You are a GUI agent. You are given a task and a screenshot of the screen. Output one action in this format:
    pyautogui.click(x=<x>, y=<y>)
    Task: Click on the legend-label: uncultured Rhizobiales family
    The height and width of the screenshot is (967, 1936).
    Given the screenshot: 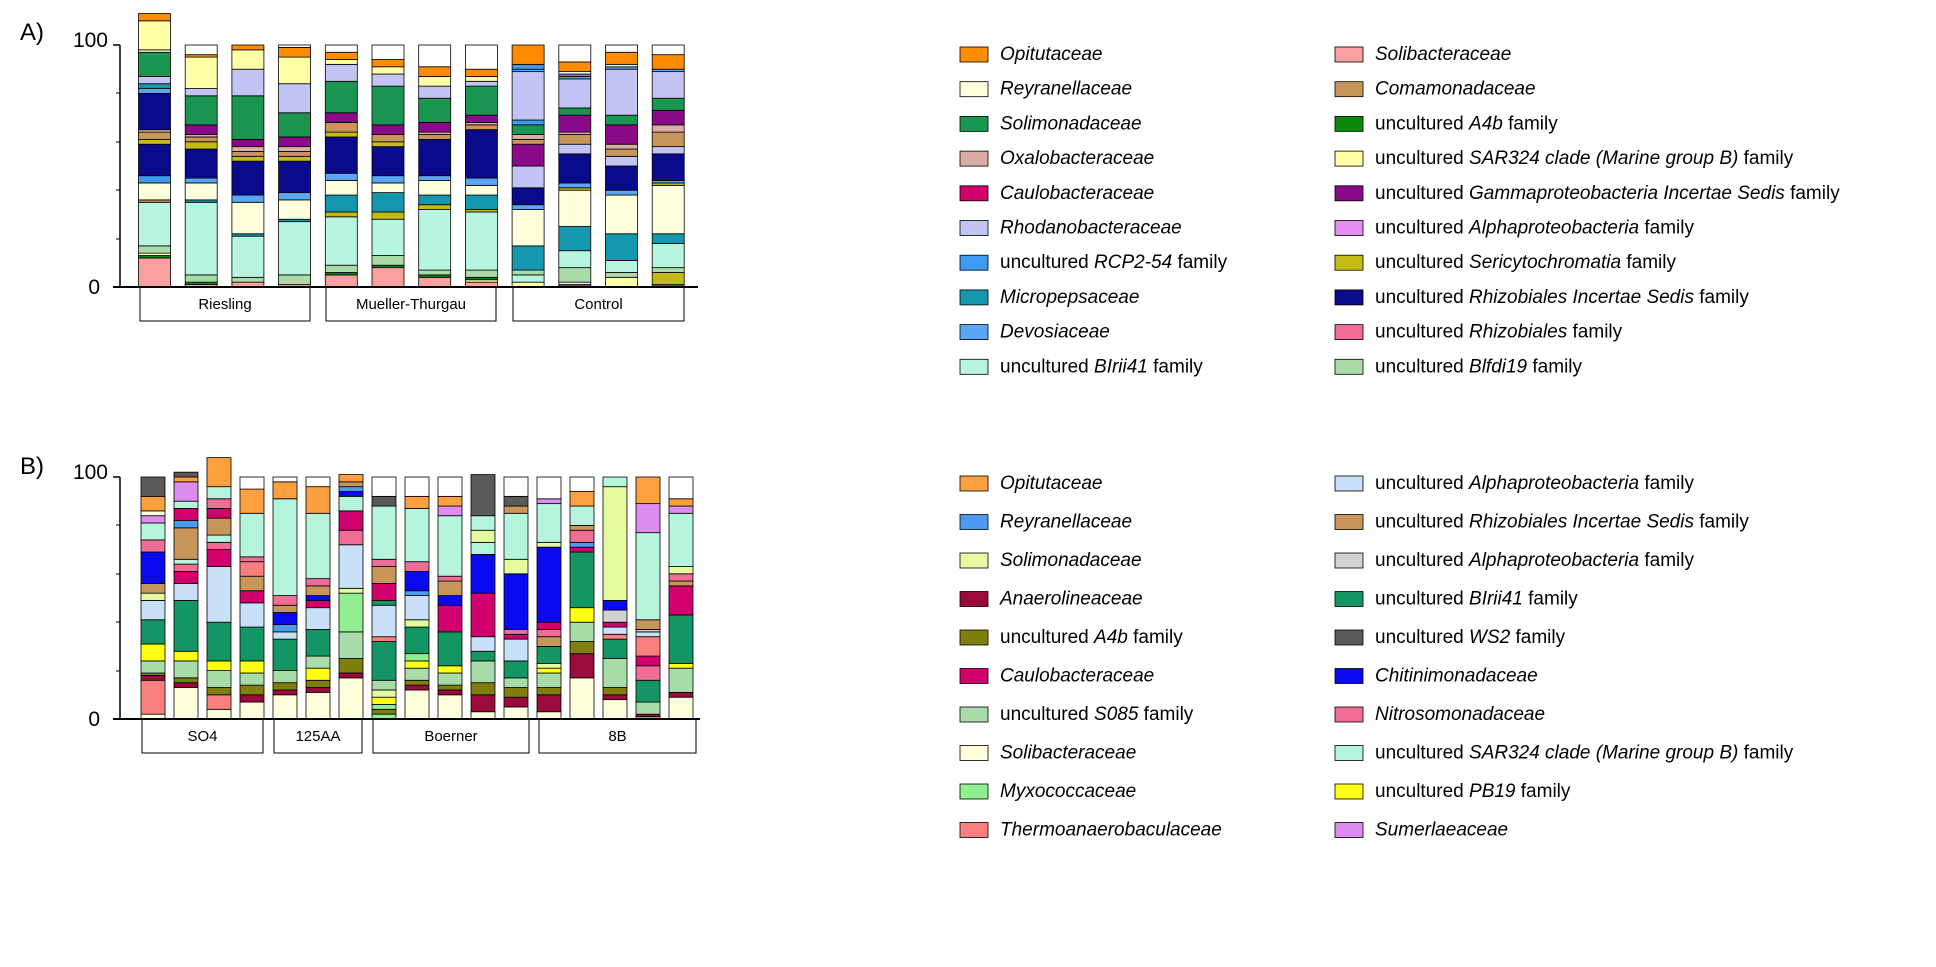 What is the action you would take?
    pyautogui.click(x=1499, y=332)
    